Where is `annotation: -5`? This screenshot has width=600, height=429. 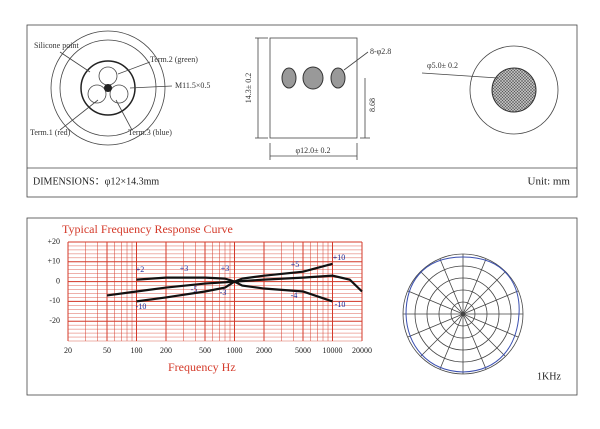 annotation: -5 is located at coordinates (194, 289).